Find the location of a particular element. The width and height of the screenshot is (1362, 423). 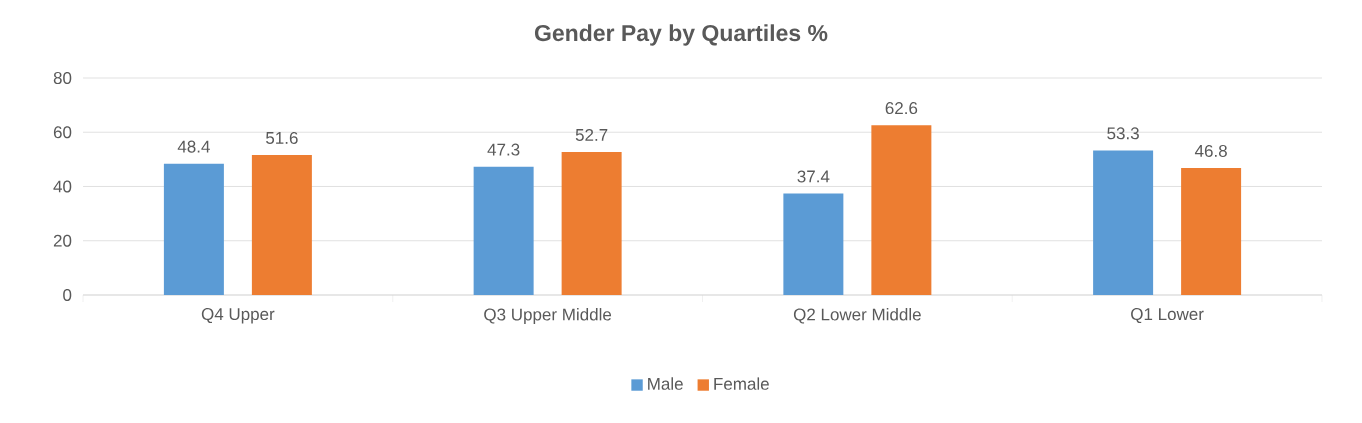

y-tick-label: 80 is located at coordinates (62, 78).